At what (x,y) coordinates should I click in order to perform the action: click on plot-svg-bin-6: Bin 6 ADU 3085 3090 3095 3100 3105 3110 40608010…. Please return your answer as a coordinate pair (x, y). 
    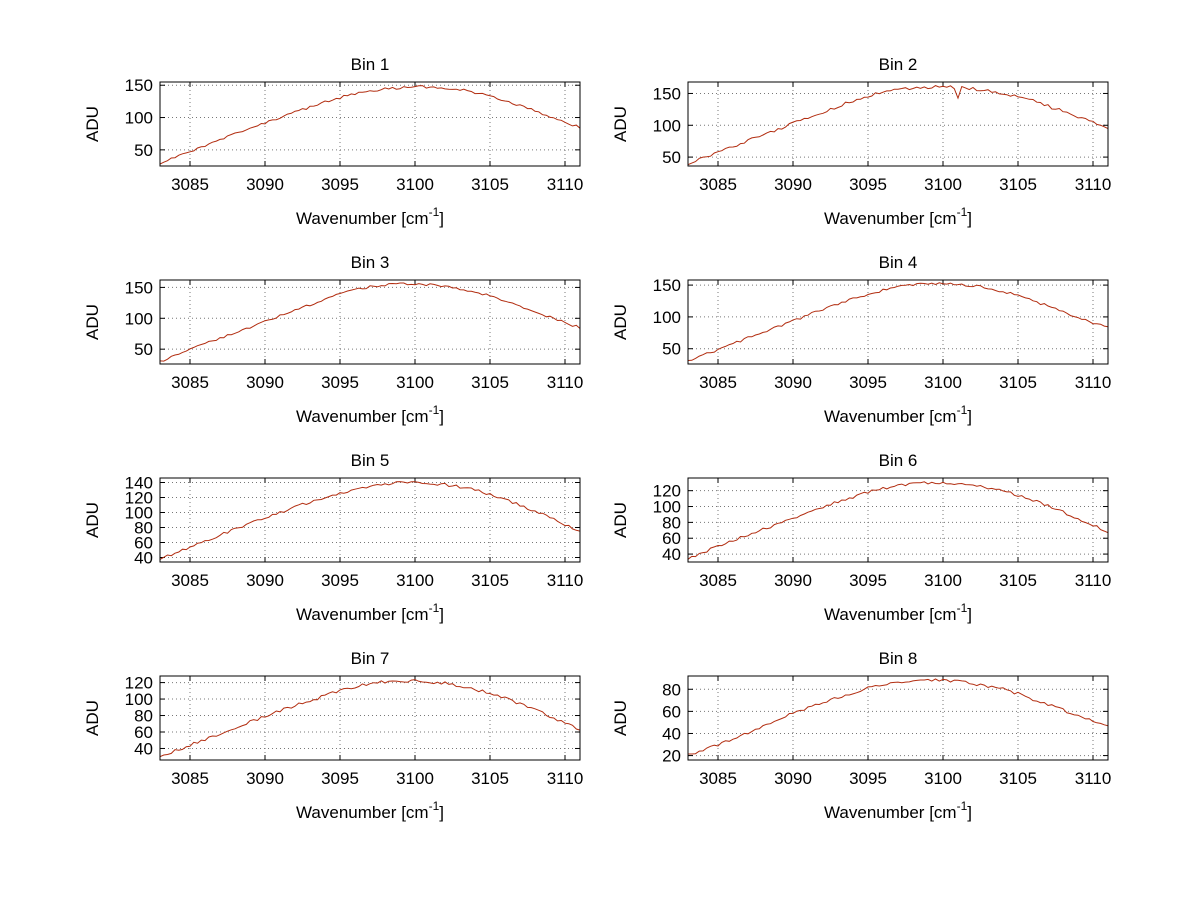
    Looking at the image, I should click on (861, 537).